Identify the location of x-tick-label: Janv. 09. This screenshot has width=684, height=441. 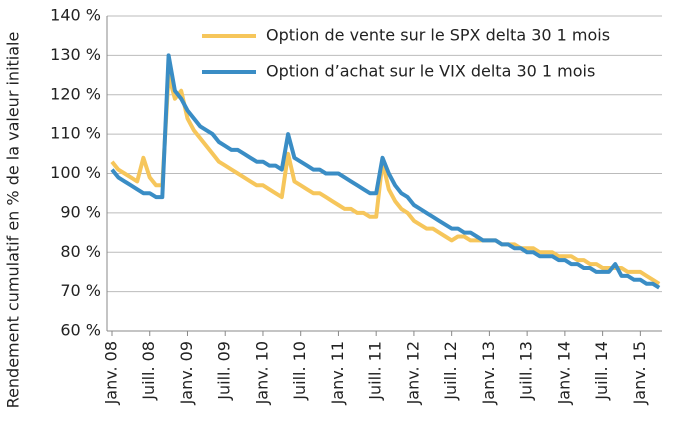
(186, 373).